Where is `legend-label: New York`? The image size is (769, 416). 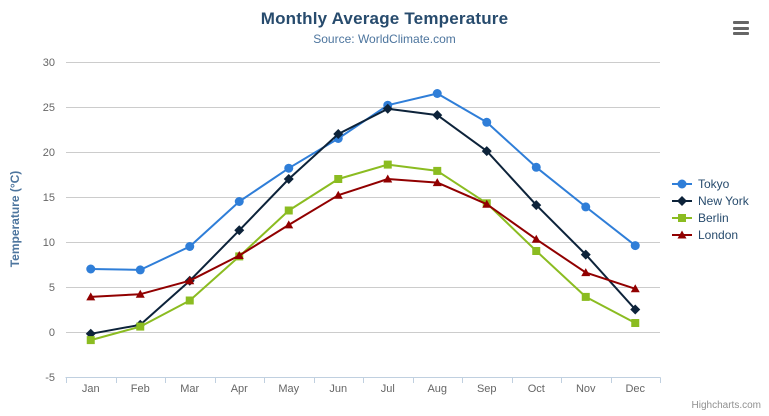
legend-label: New York is located at coordinates (723, 200).